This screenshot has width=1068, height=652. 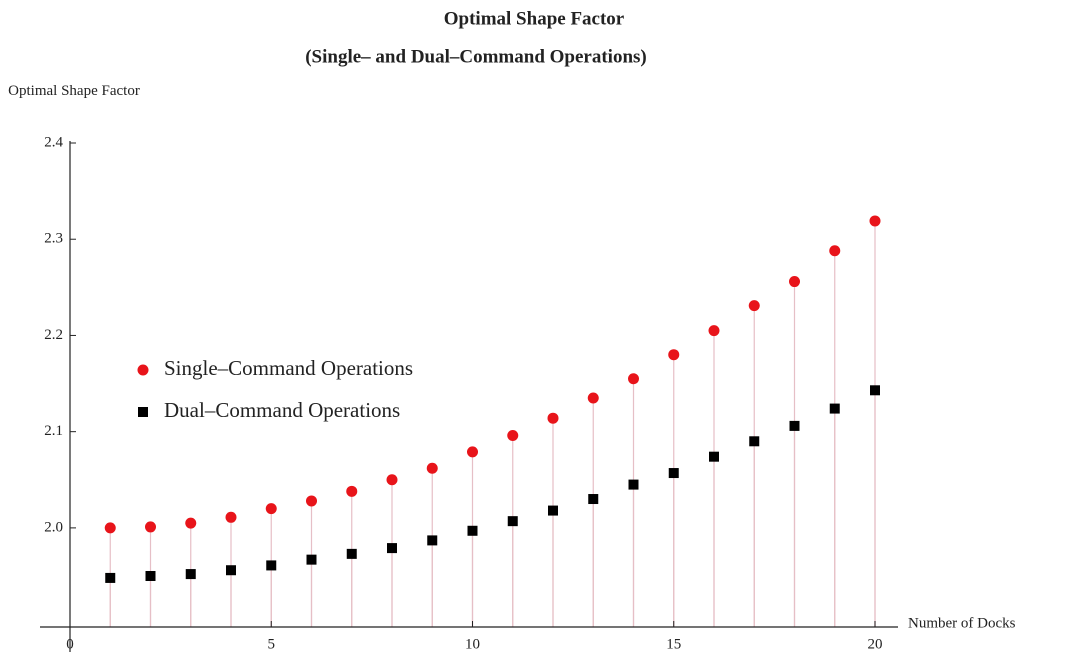 I want to click on y-tick-label: 2.2, so click(x=53, y=335).